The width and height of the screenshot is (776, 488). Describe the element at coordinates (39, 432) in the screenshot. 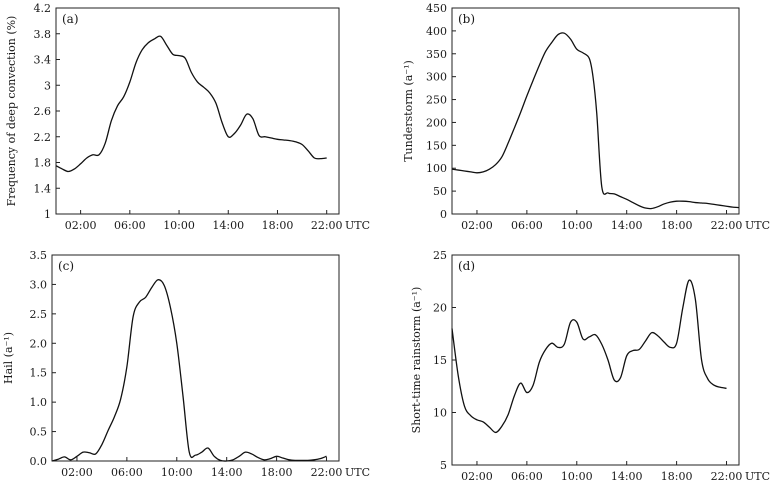

I see `y-tick-label: 0.5` at that location.